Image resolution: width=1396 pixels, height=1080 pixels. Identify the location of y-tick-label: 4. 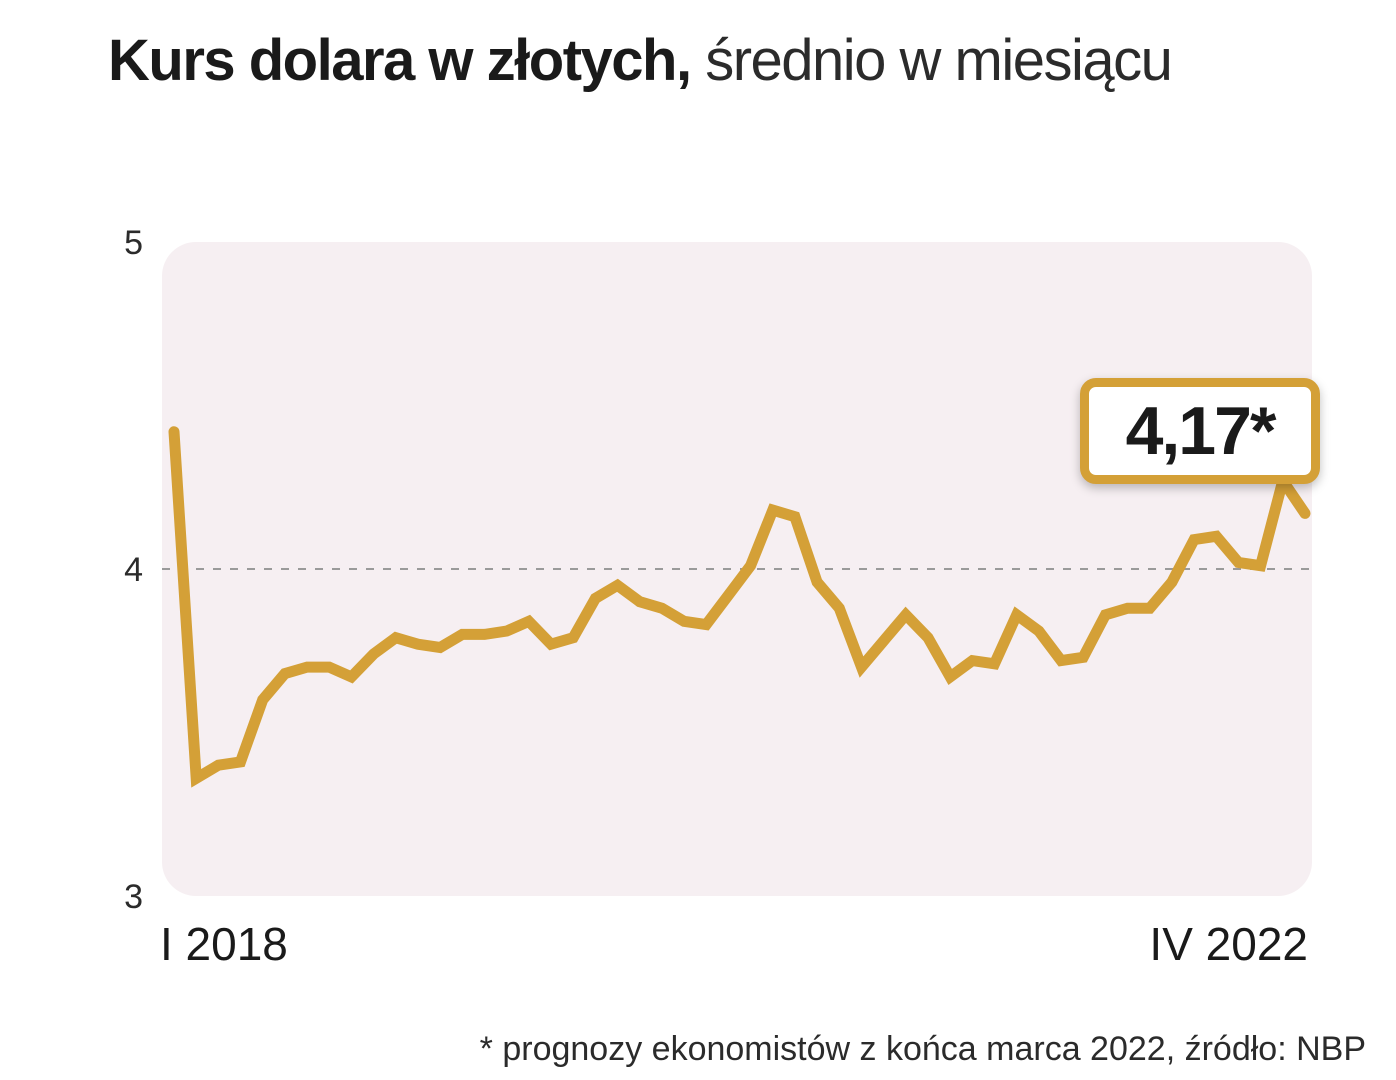
(133, 570).